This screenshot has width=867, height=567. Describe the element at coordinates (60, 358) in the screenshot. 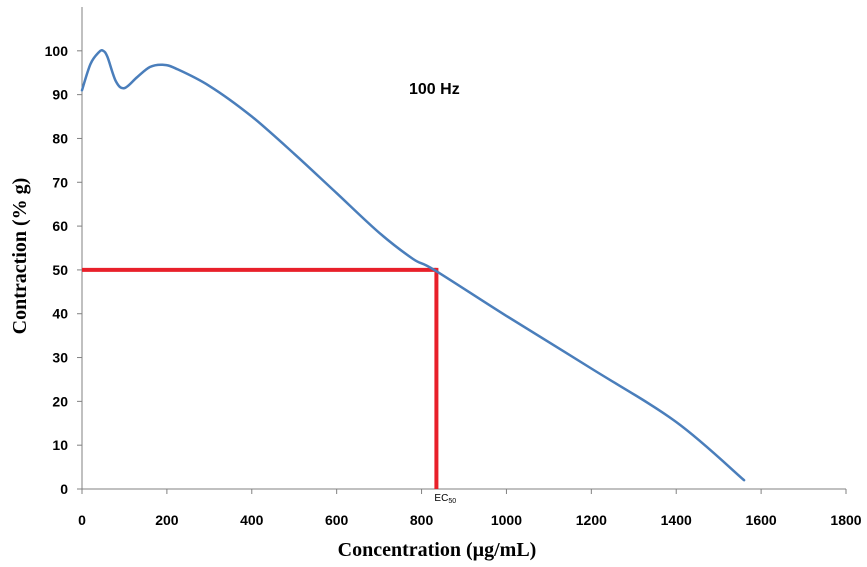

I see `y-tick-label: 30` at that location.